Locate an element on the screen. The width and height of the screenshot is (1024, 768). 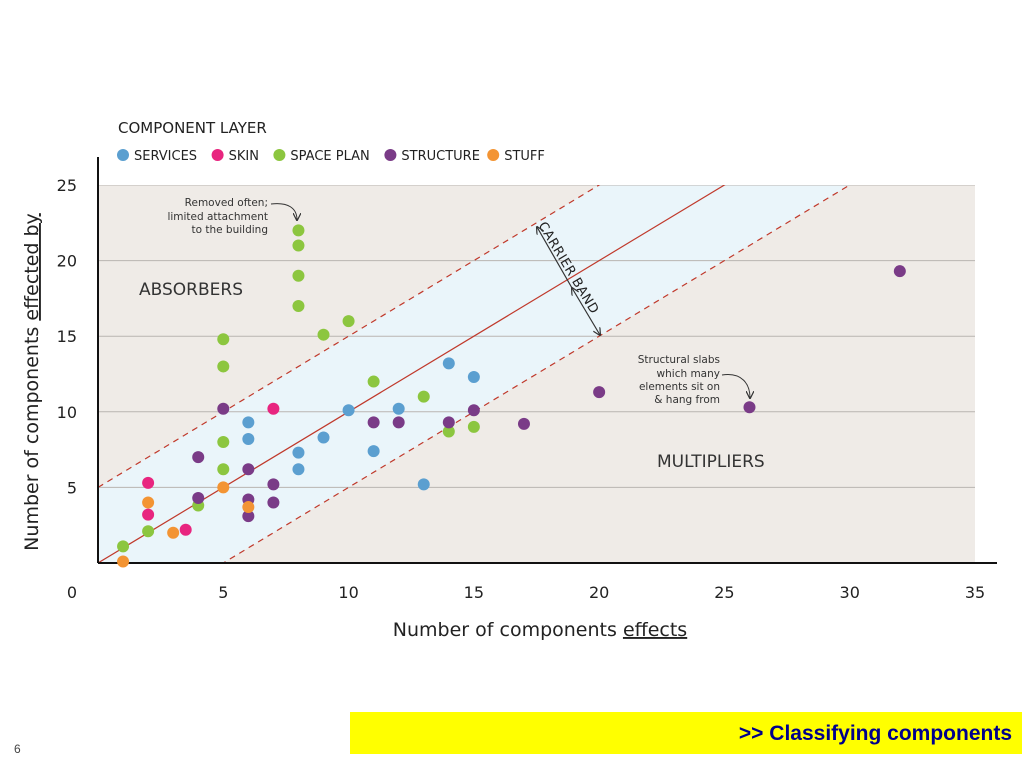
y-axis-title: Number of components effected by is located at coordinates (32, 382).